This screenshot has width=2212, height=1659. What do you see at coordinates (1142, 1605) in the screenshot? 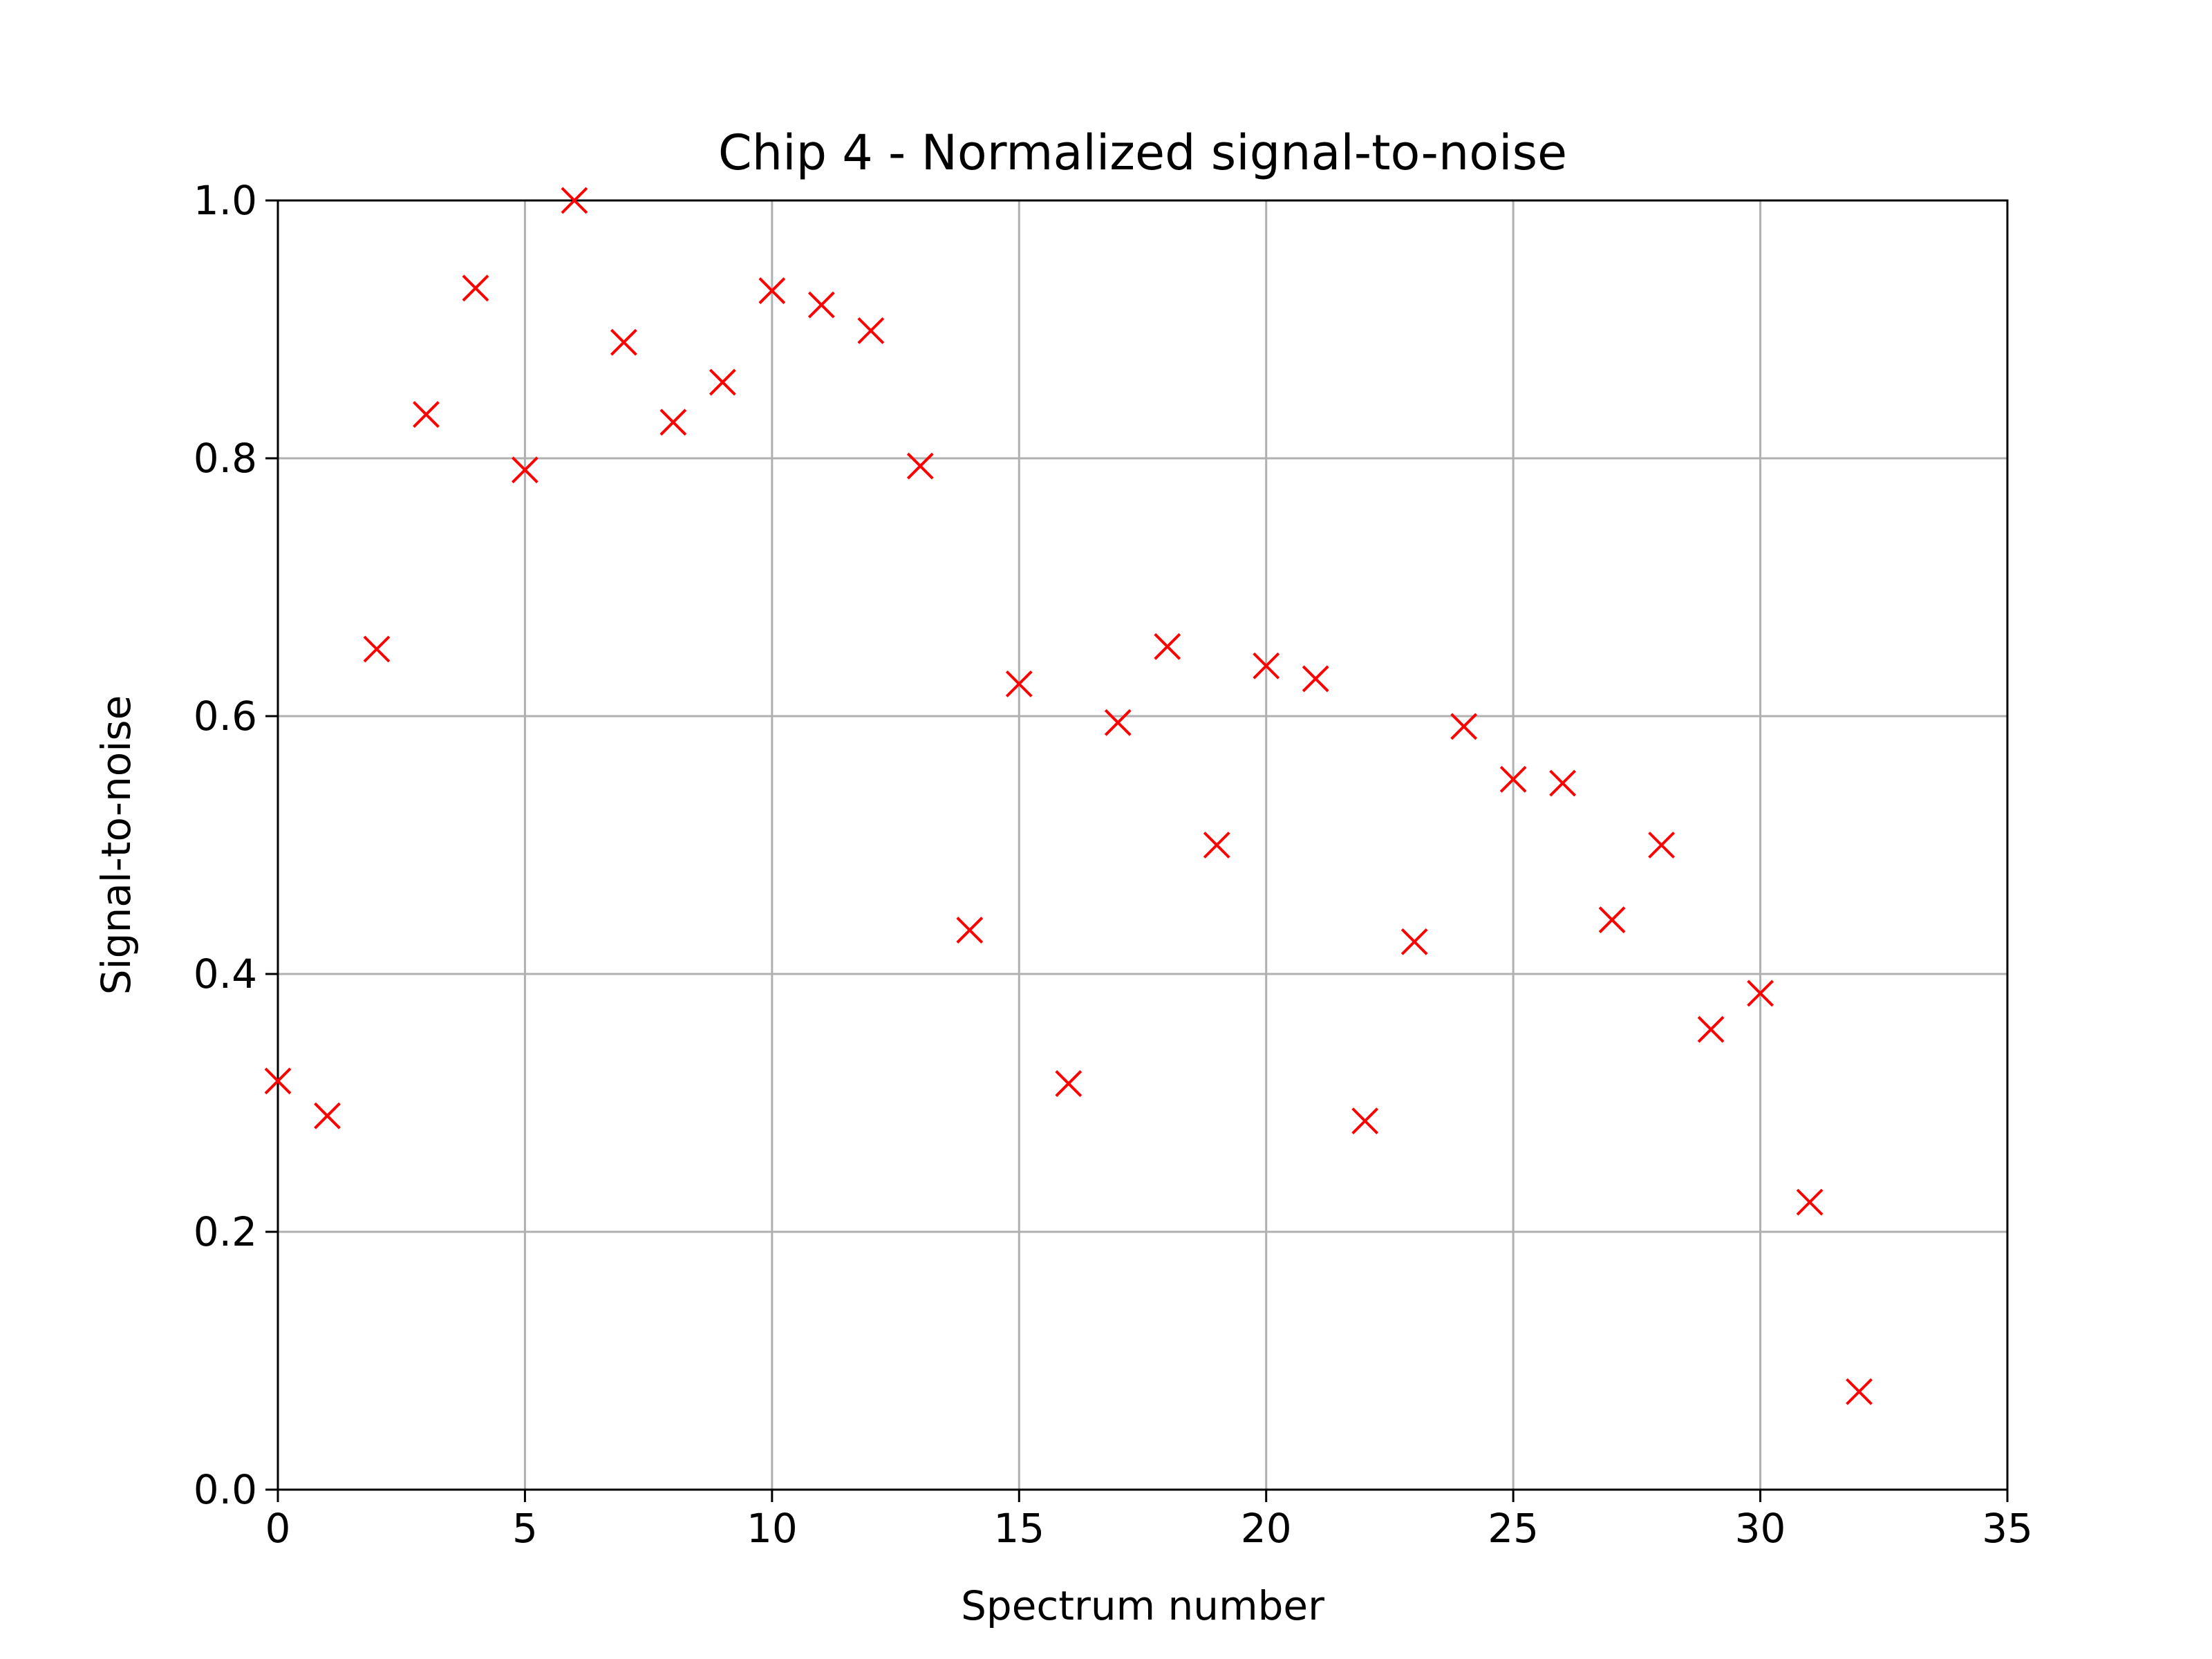
I see `x-axis-label: Spectrum number` at bounding box center [1142, 1605].